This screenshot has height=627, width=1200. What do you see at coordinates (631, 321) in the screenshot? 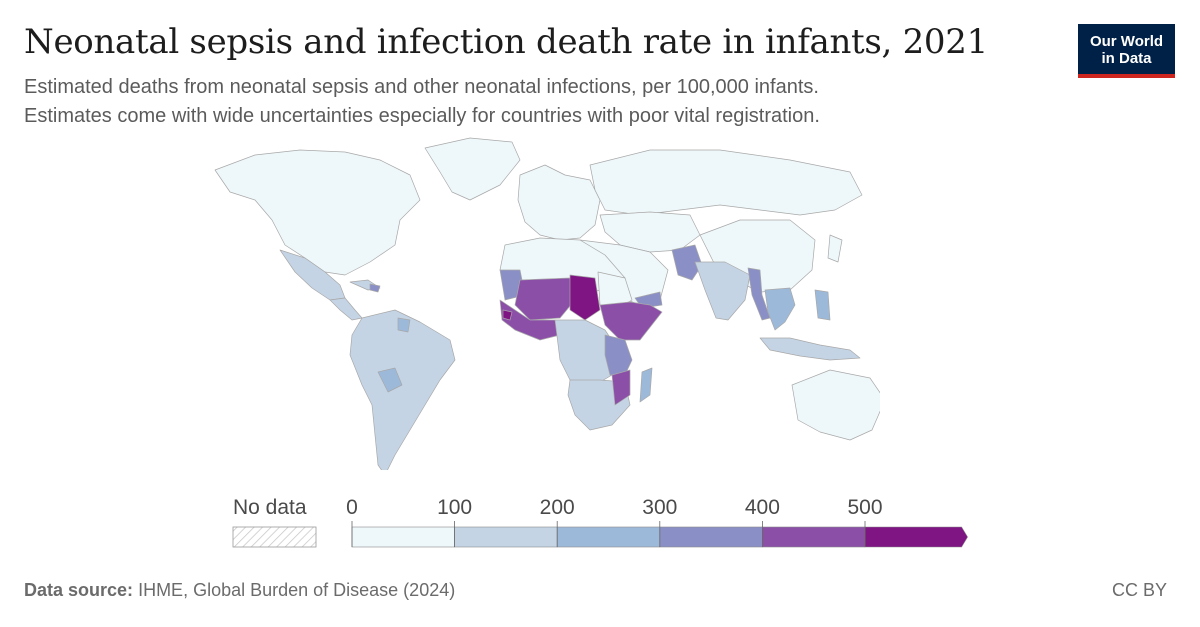
I see `ethiopia-somalia-region` at bounding box center [631, 321].